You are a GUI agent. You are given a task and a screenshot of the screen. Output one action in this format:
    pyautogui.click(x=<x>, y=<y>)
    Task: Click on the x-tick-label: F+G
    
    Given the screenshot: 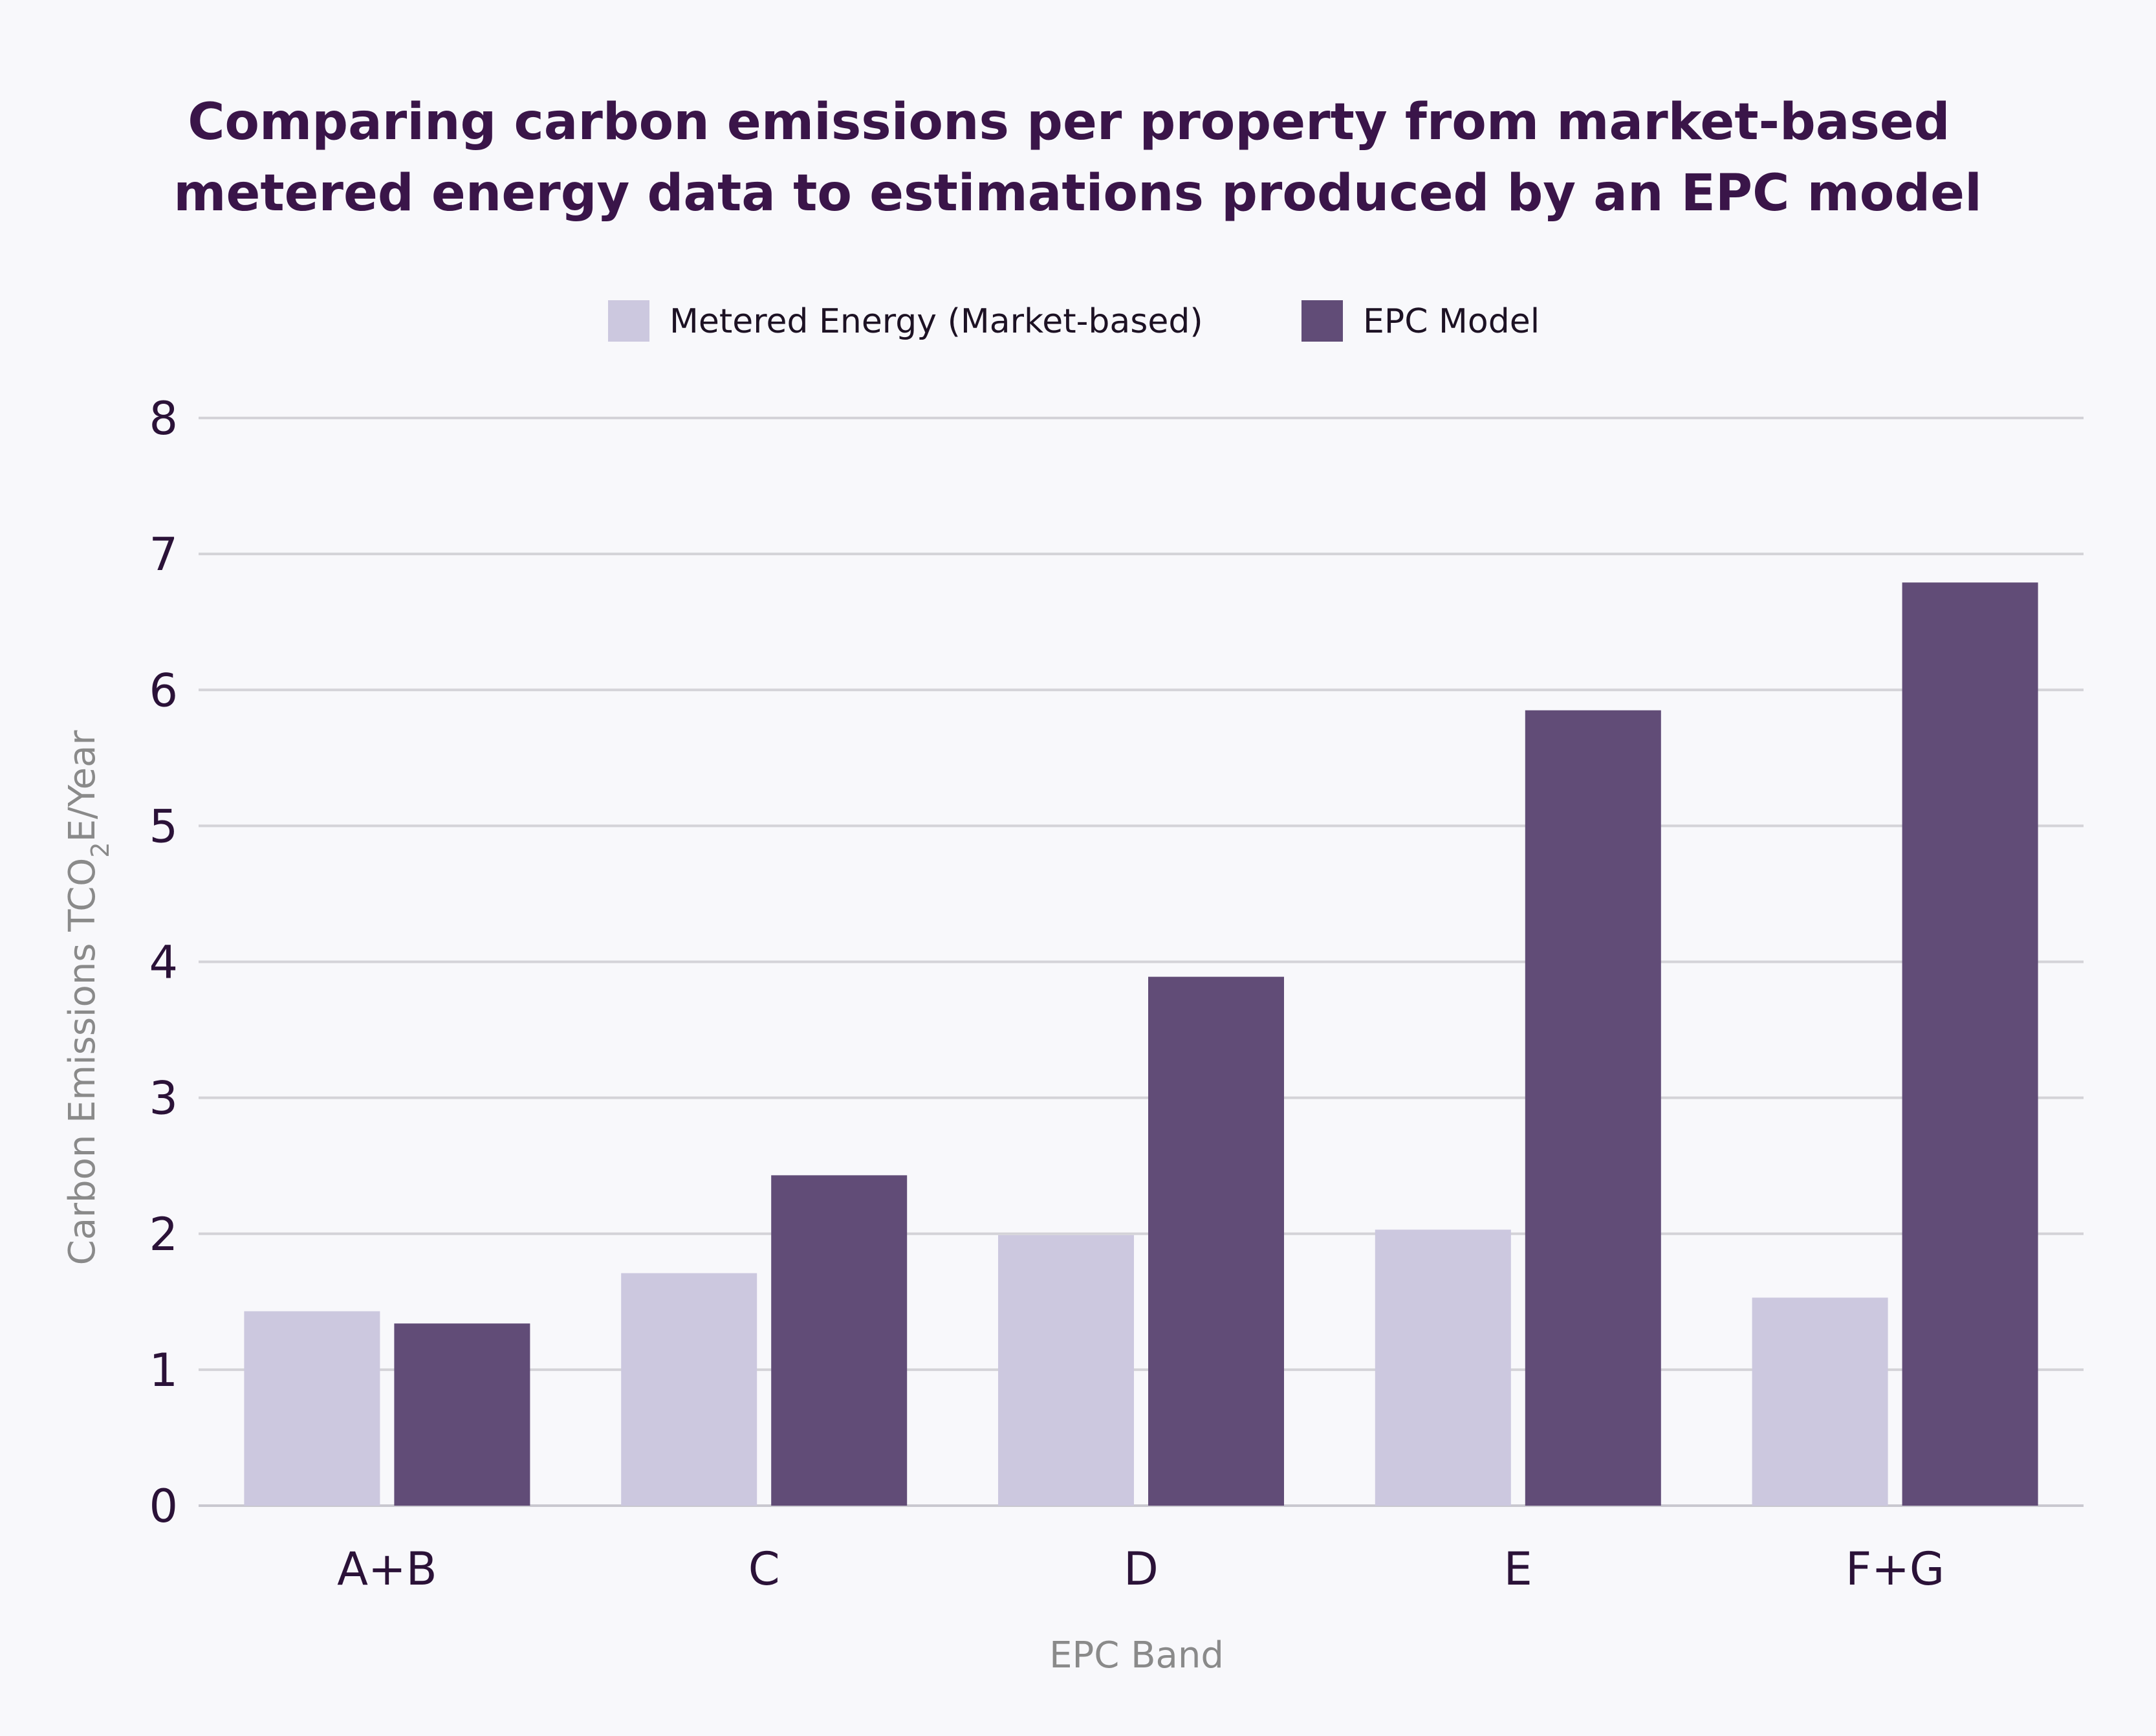 What is the action you would take?
    pyautogui.click(x=1895, y=1569)
    